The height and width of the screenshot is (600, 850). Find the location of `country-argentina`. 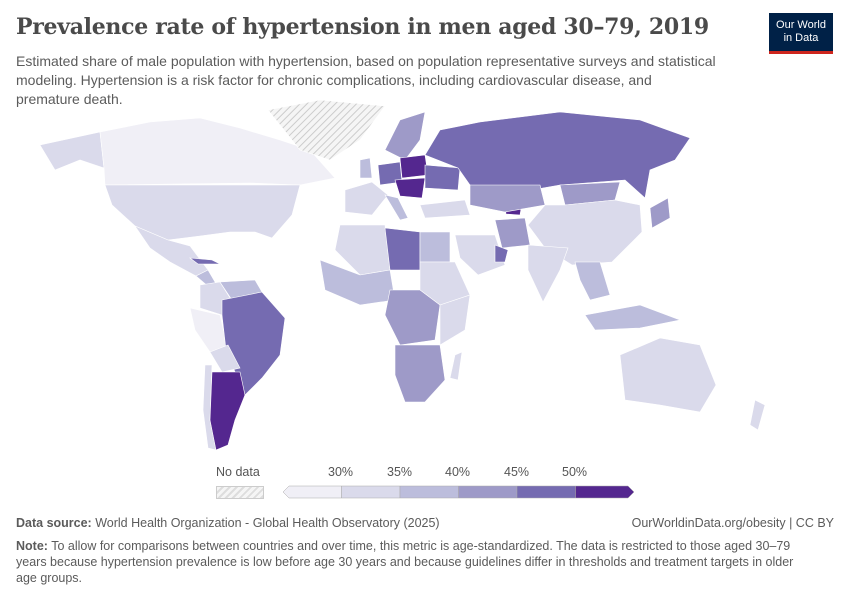

country-argentina is located at coordinates (227, 411).